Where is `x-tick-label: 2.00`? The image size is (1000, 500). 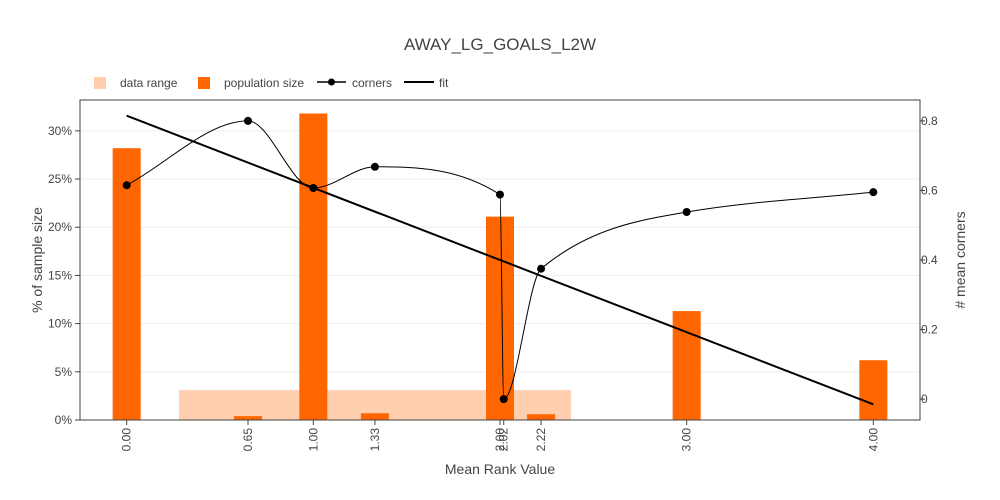
x-tick-label: 2.00 is located at coordinates (500, 440).